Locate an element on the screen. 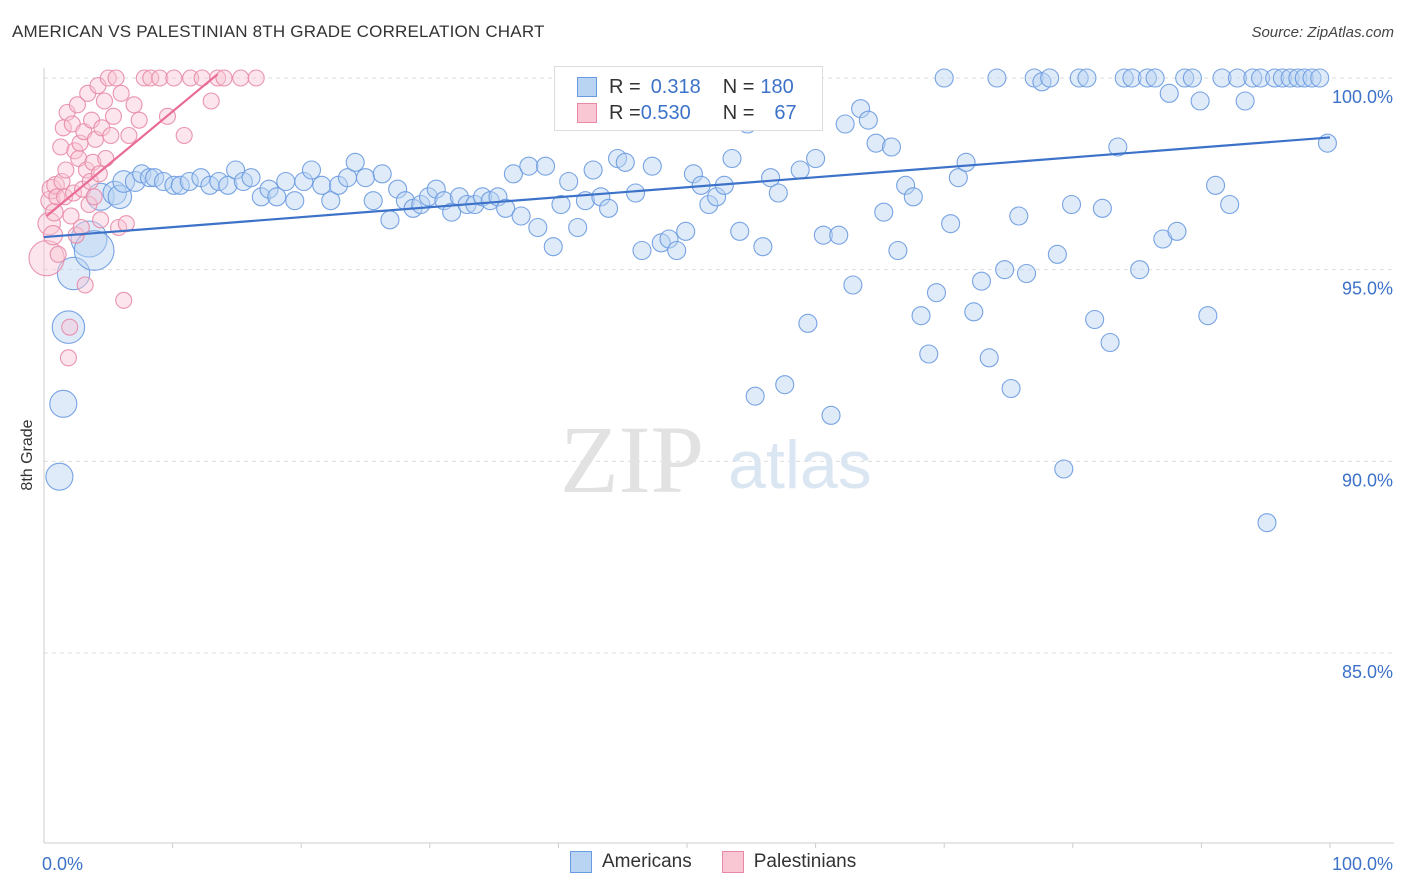  watermark: ZIP atlas is located at coordinates (716, 459).